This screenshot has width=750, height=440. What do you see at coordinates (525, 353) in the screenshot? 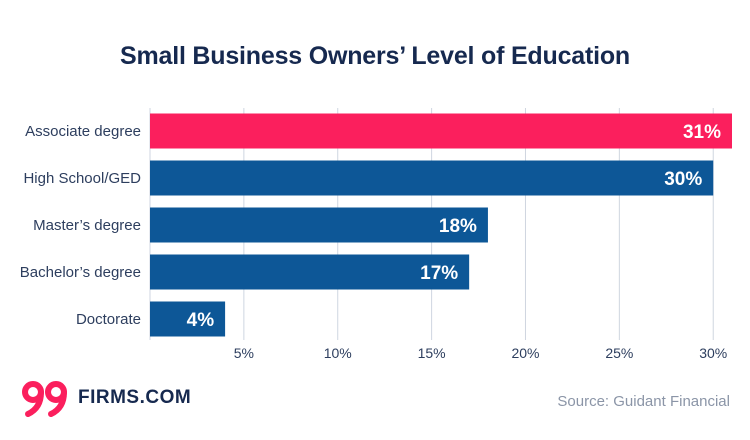
I see `x-tick-label: 20%` at bounding box center [525, 353].